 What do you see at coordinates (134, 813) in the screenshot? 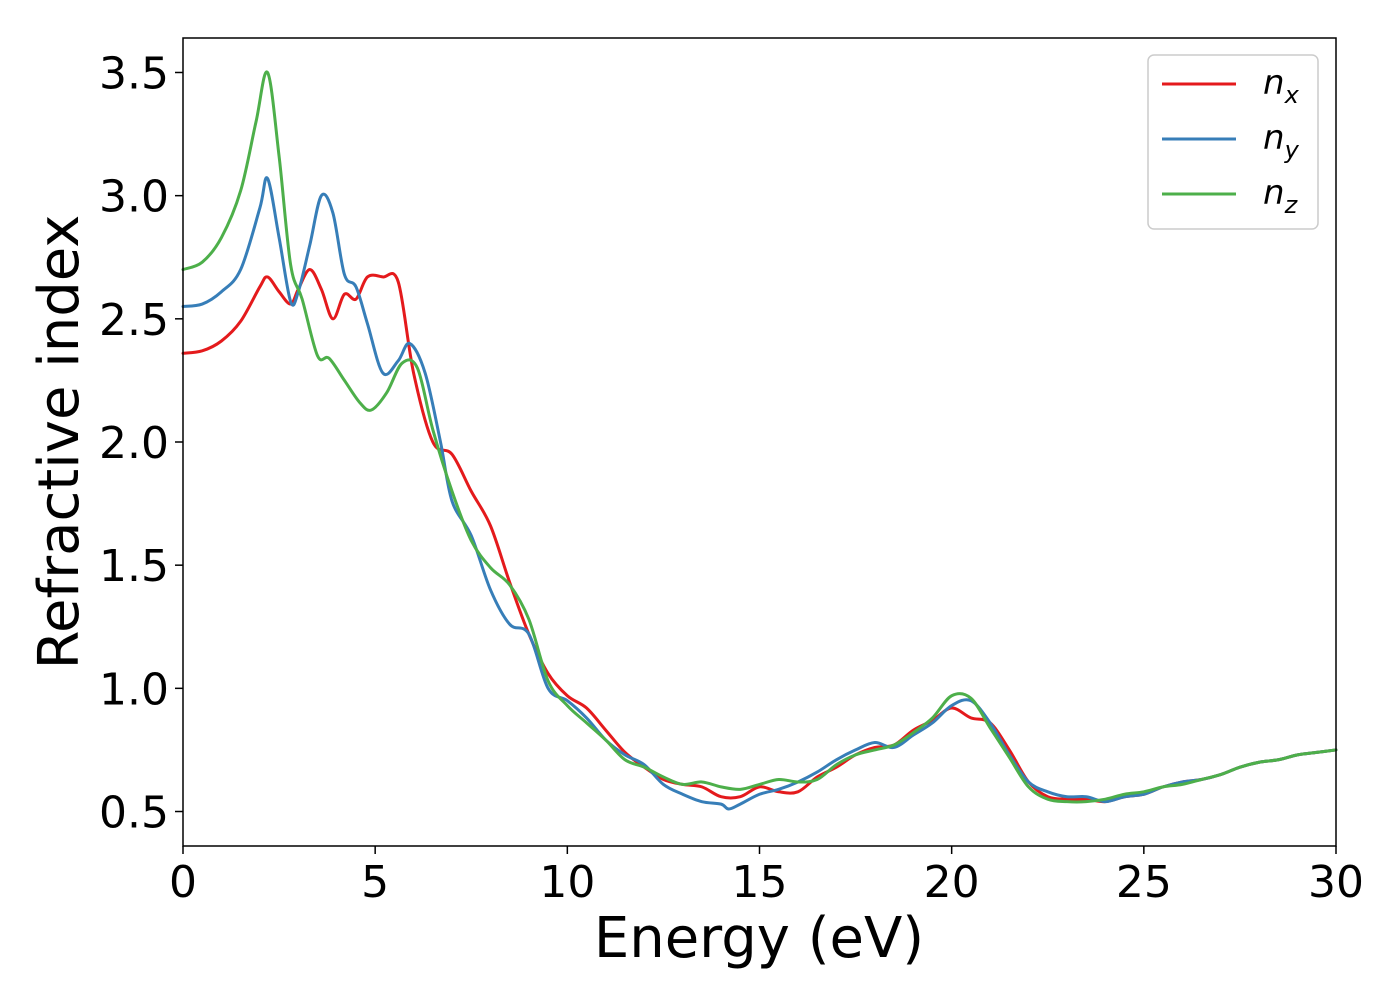
I see `y-tick-label: 0.5` at bounding box center [134, 813].